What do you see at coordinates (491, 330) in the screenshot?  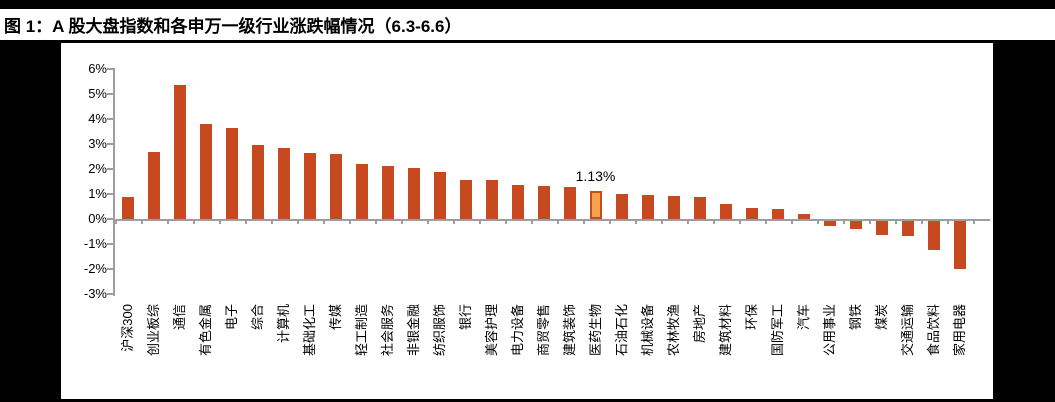 I see `x-category-label-text: 美容护理` at bounding box center [491, 330].